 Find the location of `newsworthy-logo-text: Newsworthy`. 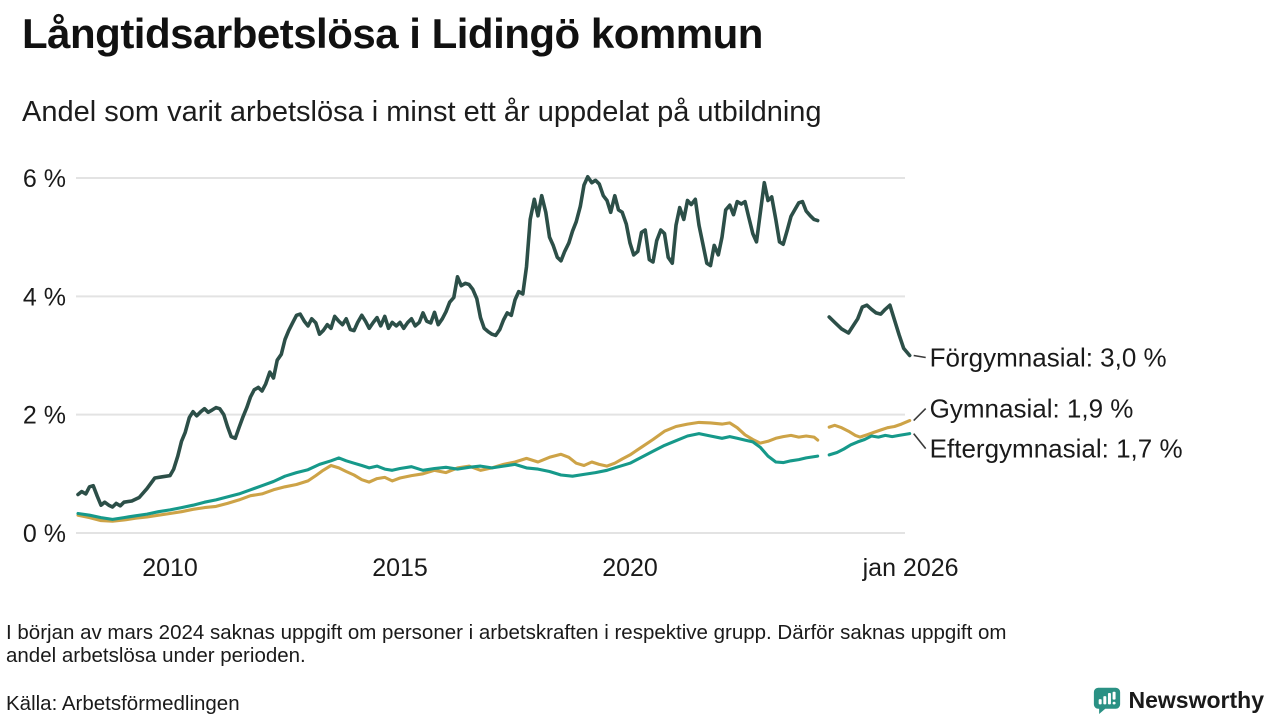

newsworthy-logo-text: Newsworthy is located at coordinates (1196, 699).